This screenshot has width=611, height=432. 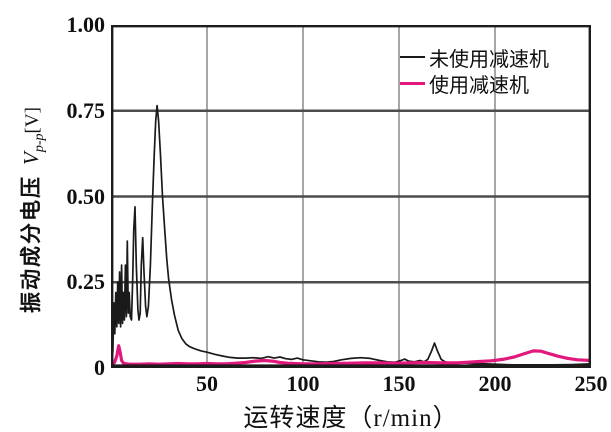 I want to click on y-tick-label: 0.50, so click(x=86, y=196).